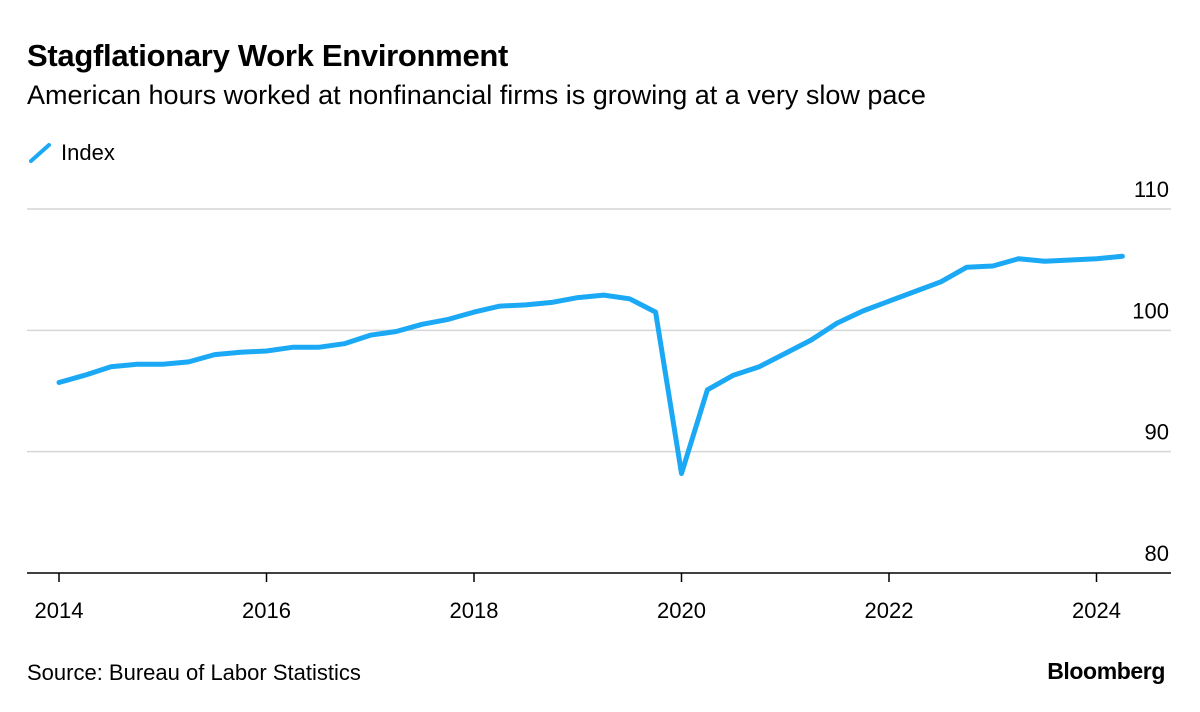 The image size is (1200, 712). What do you see at coordinates (266, 610) in the screenshot?
I see `x-tick-label-2016: 2016` at bounding box center [266, 610].